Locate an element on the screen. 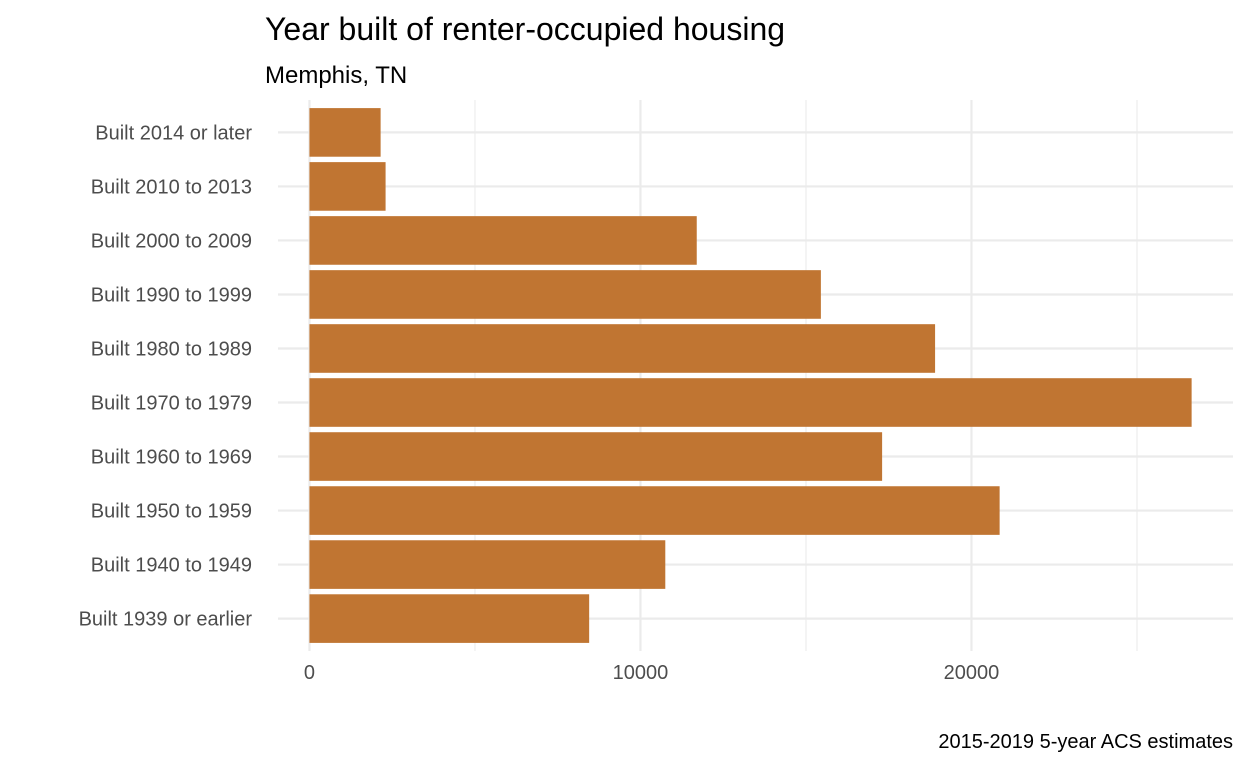 The image size is (1248, 768). y-tick-label: Built 2010 to 2013 is located at coordinates (171, 187).